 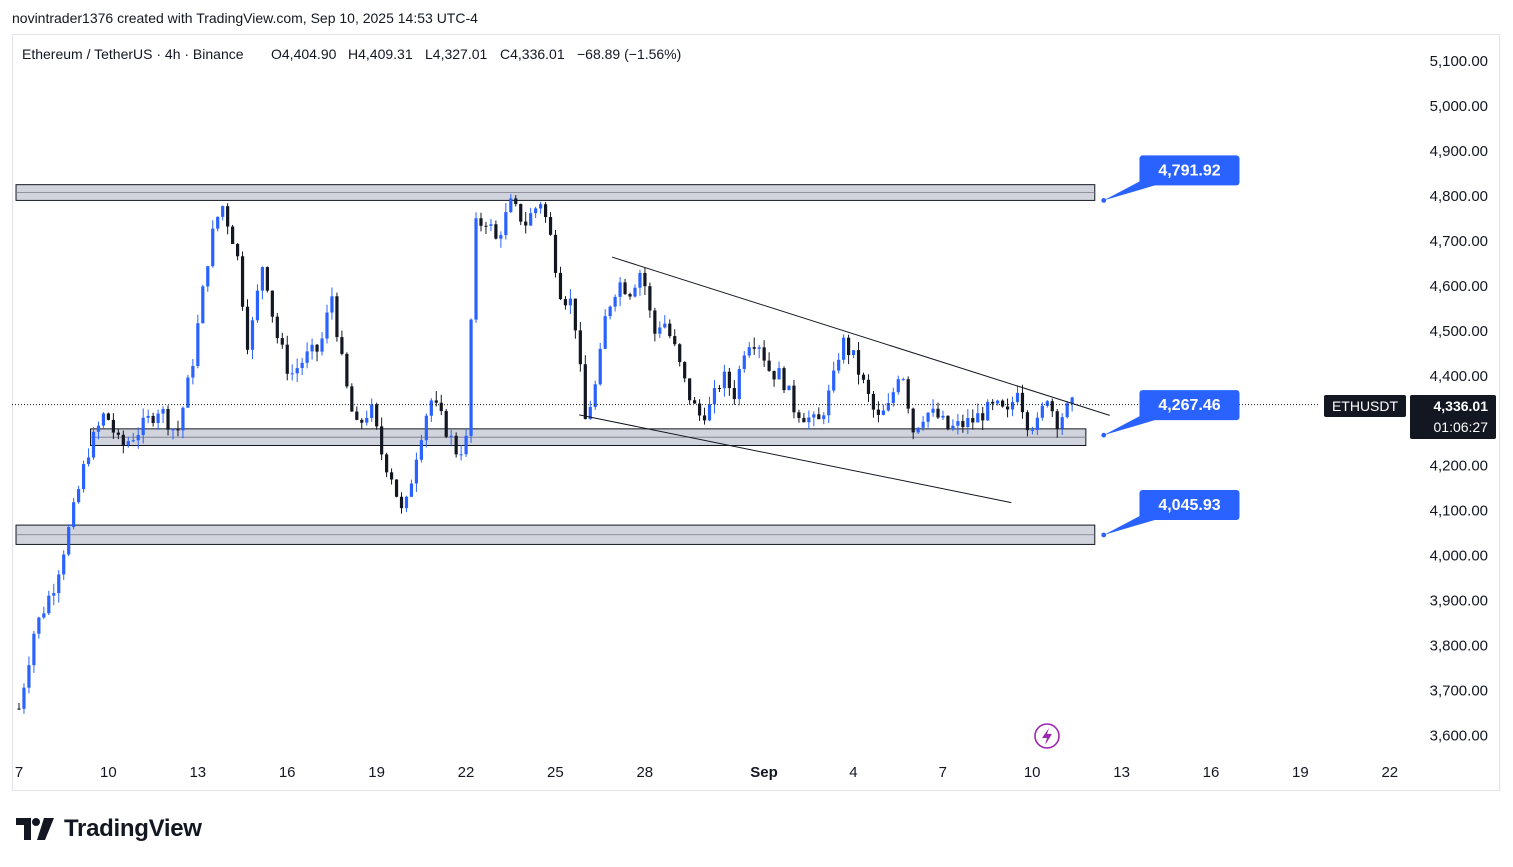 I want to click on candle-51-body, so click(x=267, y=279).